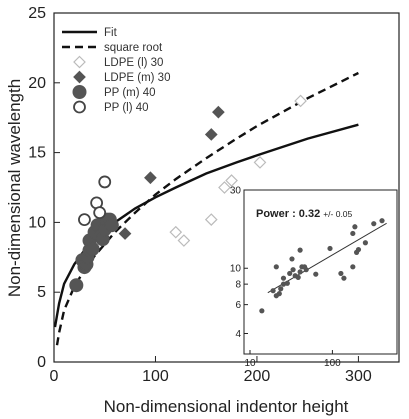 This screenshot has width=409, height=419. What do you see at coordinates (155, 376) in the screenshot?
I see `x-tick-label-1: 100` at bounding box center [155, 376].